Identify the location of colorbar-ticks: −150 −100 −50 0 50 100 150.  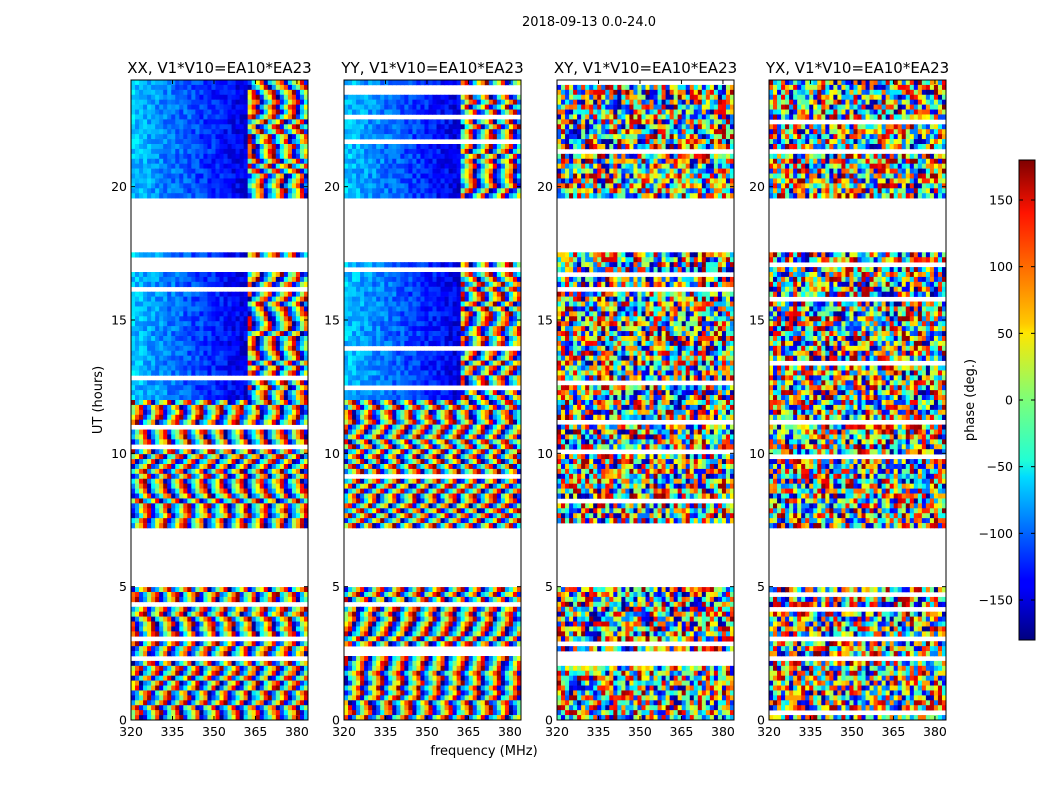
(1007, 400).